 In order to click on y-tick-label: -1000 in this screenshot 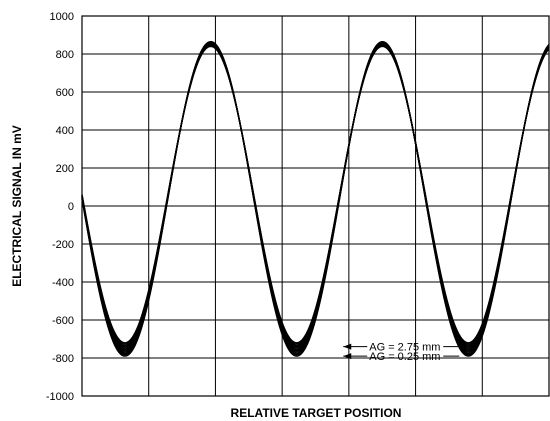, I will do `click(60, 397)`.